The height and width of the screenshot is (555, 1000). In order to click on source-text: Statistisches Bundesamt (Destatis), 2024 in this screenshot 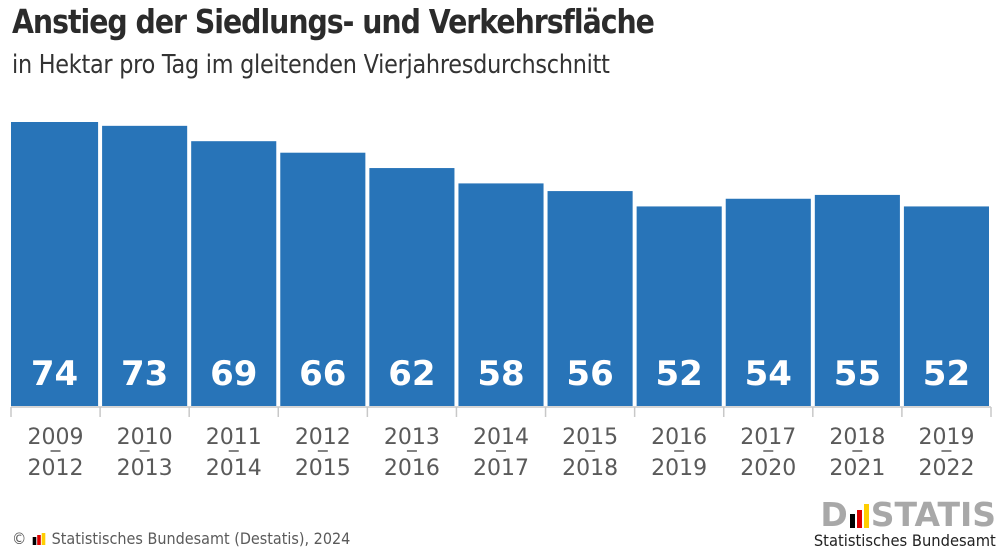, I will do `click(201, 538)`.